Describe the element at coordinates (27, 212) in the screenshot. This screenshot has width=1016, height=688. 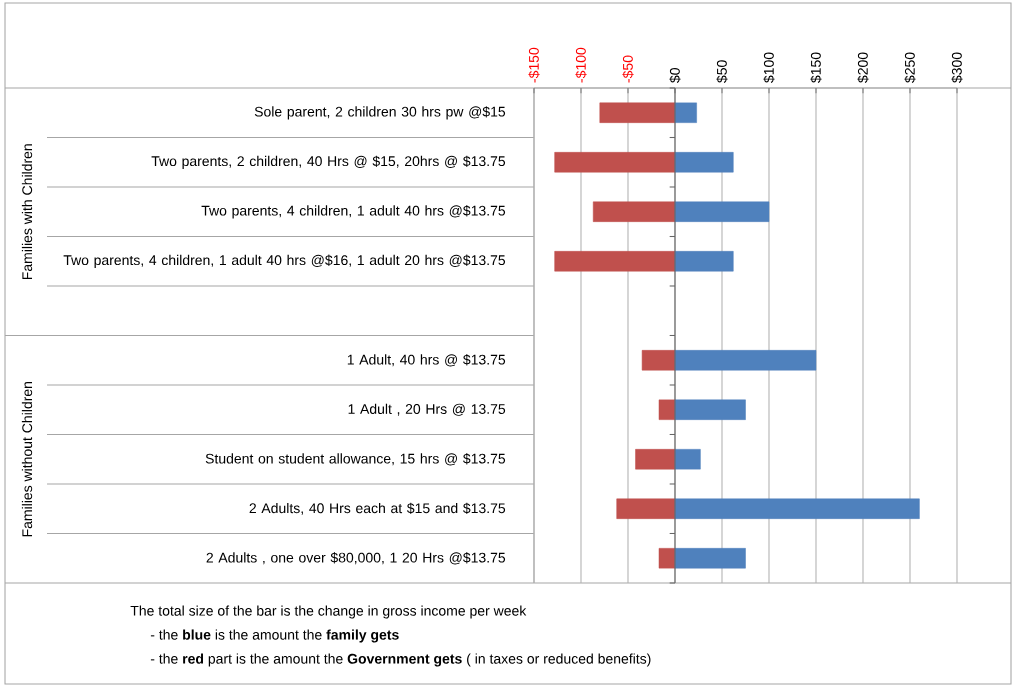
I see `text: Families with Children` at that location.